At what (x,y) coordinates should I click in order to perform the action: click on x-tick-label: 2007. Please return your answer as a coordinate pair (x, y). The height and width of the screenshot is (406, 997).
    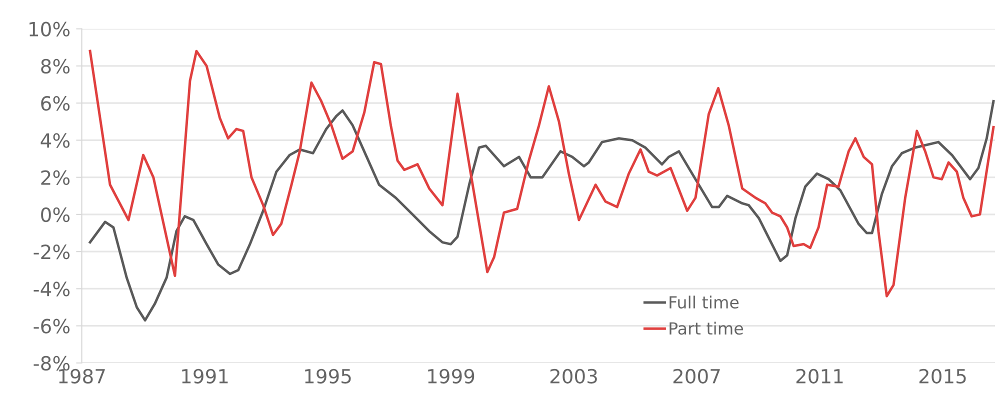
    Looking at the image, I should click on (696, 376).